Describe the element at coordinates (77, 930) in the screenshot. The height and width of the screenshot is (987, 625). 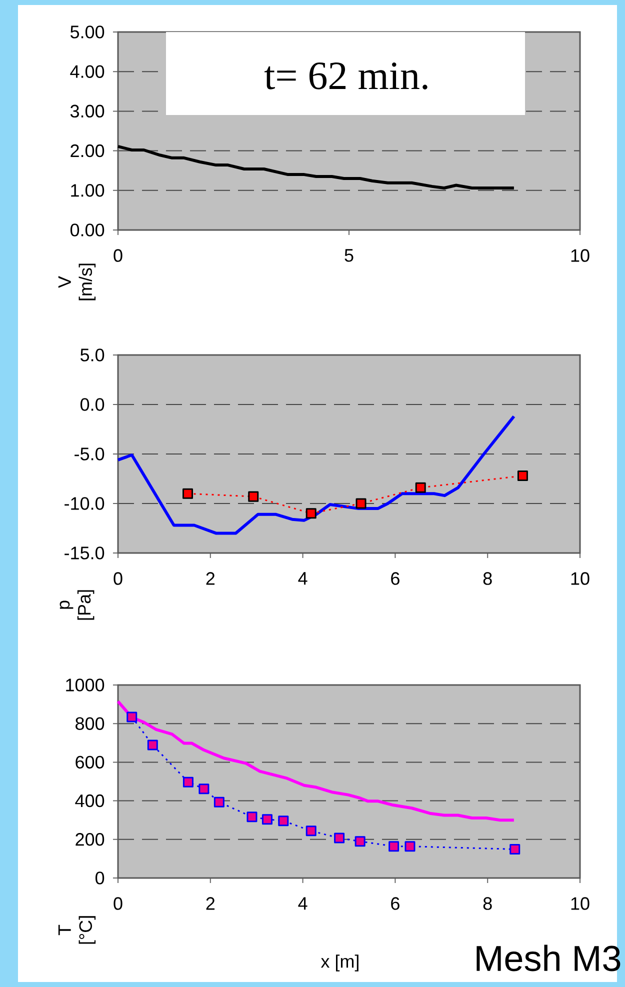
I see `y-axis-title: T [°C]` at that location.